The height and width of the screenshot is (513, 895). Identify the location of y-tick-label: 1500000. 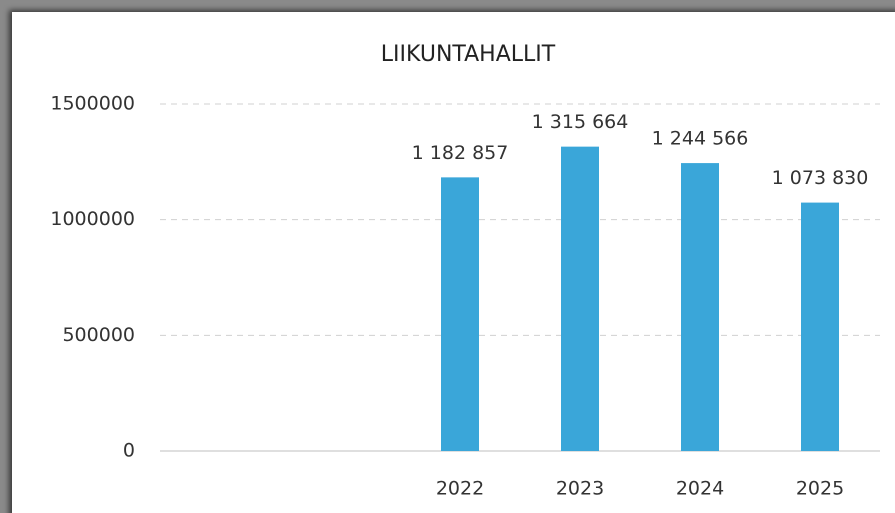
(92, 104).